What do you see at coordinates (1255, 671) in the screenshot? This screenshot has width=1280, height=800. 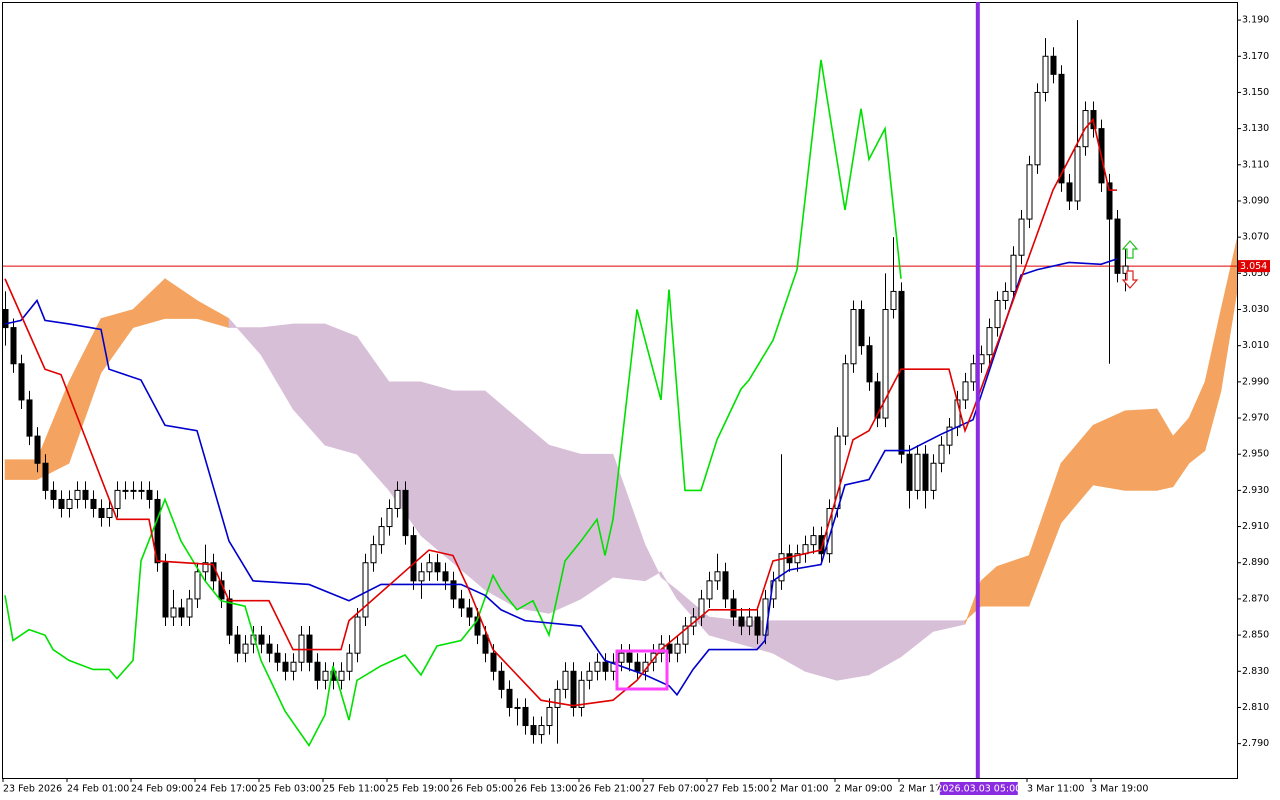 I see `y-tick-label: 2.830` at bounding box center [1255, 671].